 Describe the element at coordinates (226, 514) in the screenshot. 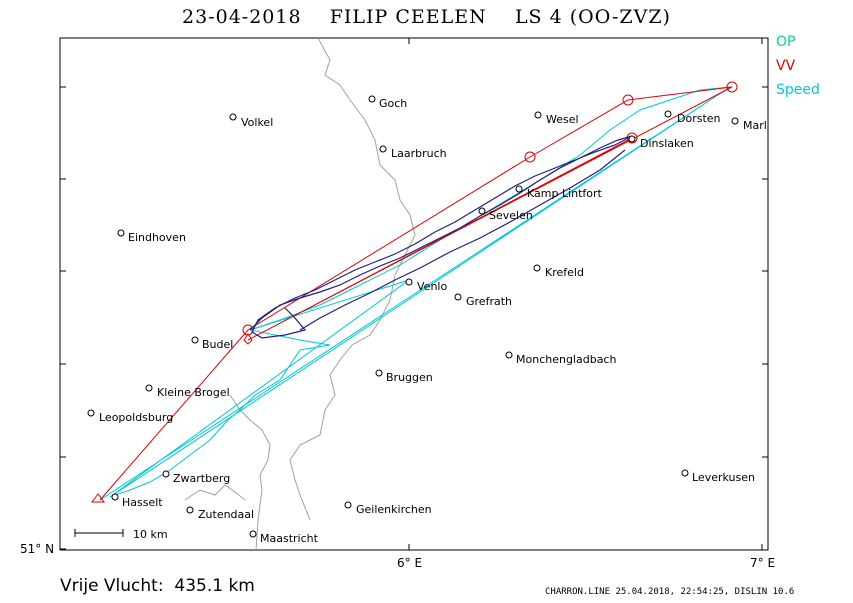

I see `place-label: Zutendaal` at that location.